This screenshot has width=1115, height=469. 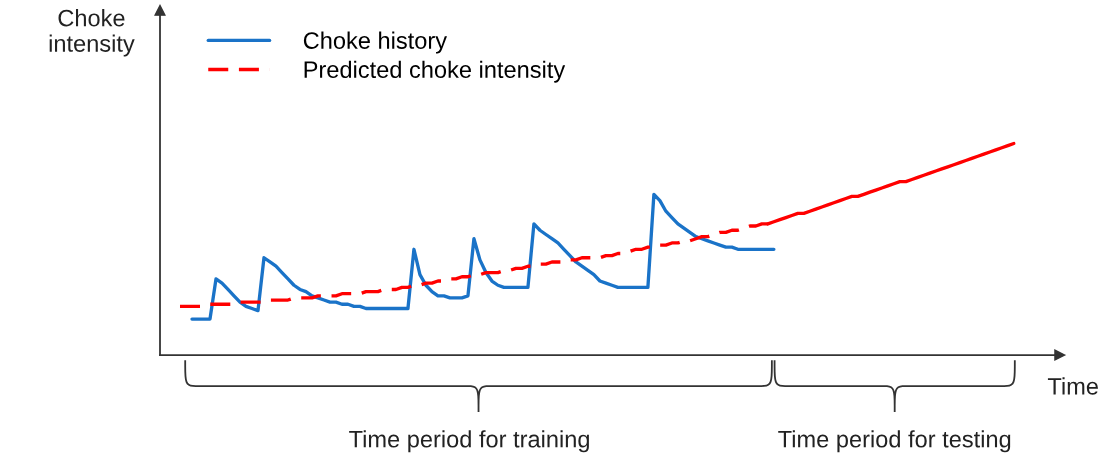 I want to click on x-axis-title: Time, so click(x=1072, y=386).